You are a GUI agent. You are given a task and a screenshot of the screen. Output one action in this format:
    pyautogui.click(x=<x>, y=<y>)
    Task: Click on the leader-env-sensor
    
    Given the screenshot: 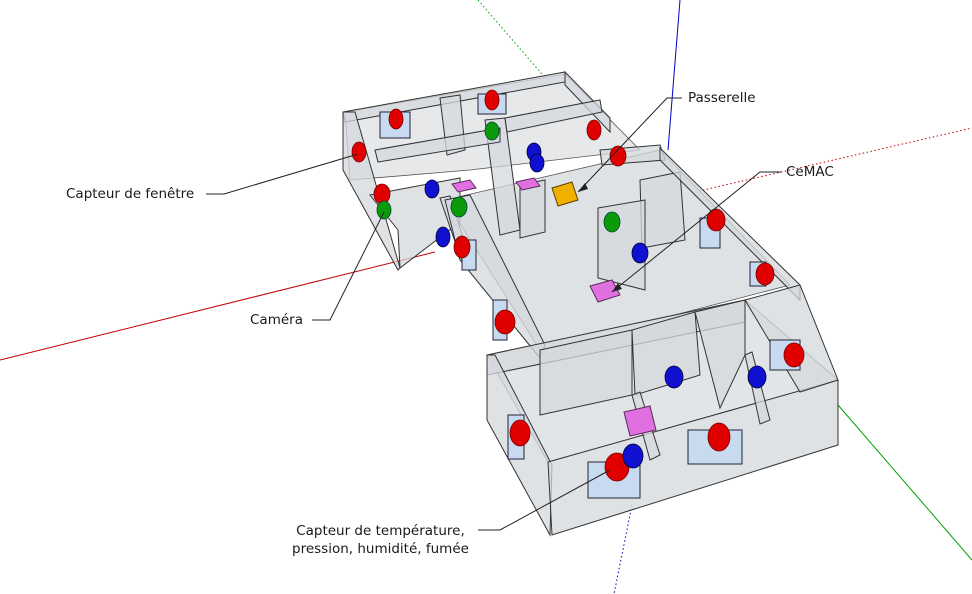 What is the action you would take?
    pyautogui.click(x=544, y=500)
    